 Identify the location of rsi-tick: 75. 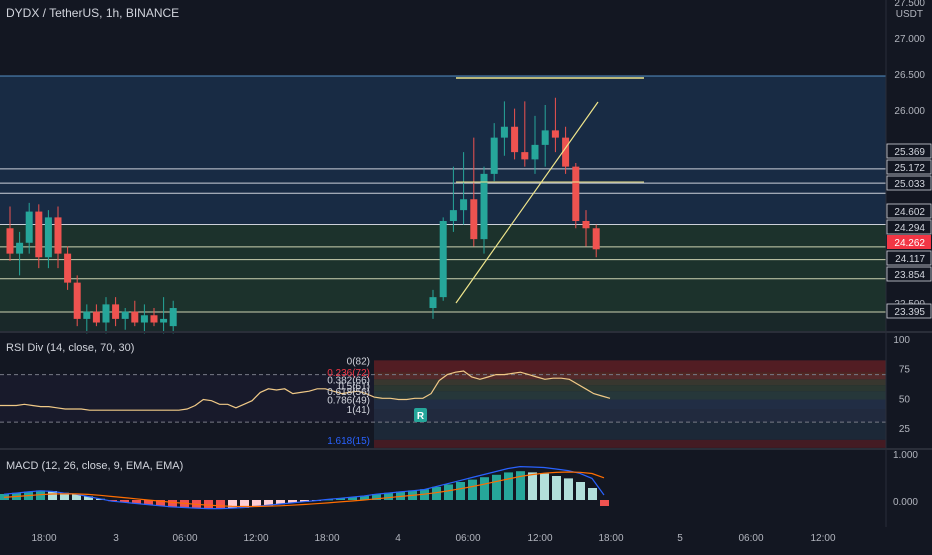
(905, 370).